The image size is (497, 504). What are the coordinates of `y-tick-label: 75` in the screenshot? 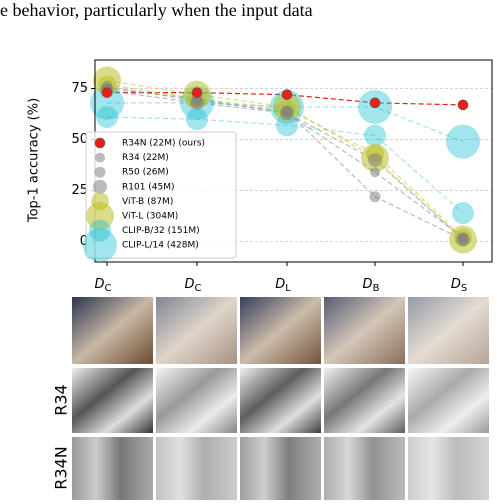 It's located at (79, 88).